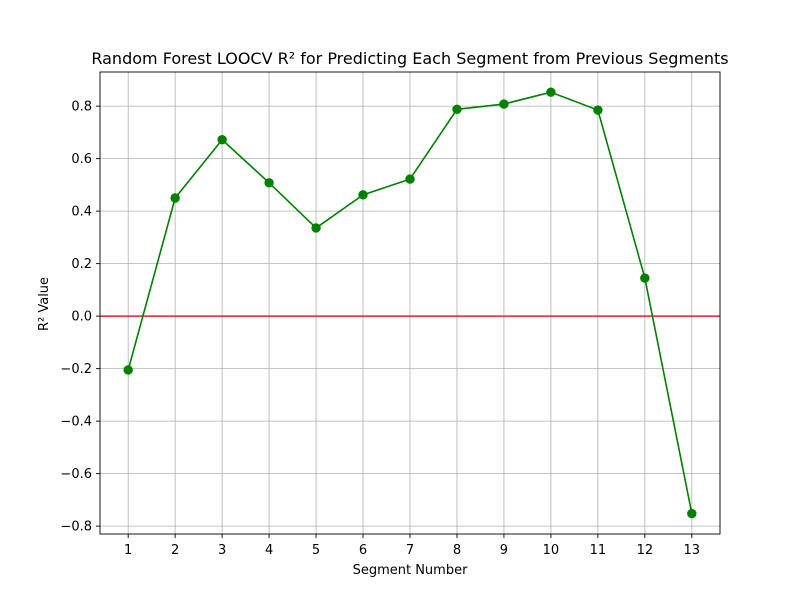 The image size is (800, 600). I want to click on y-tick-label: 0.4, so click(81, 212).